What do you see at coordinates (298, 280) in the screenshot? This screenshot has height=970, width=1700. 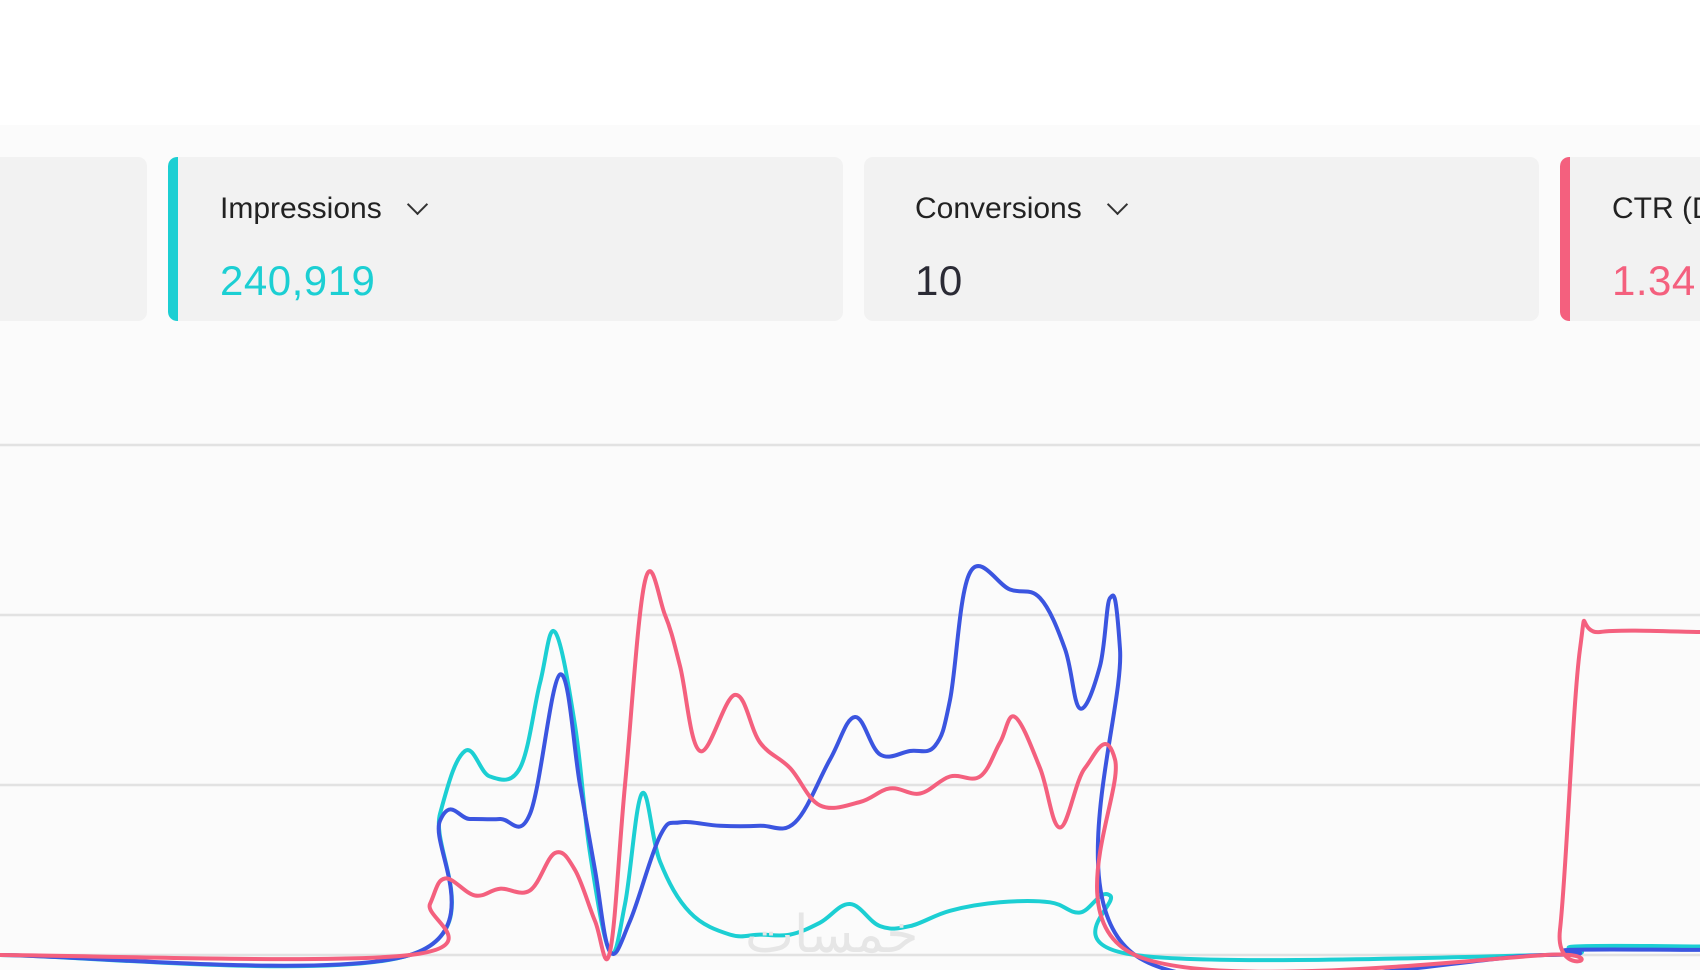 I see `impressions-value: 240,919` at bounding box center [298, 280].